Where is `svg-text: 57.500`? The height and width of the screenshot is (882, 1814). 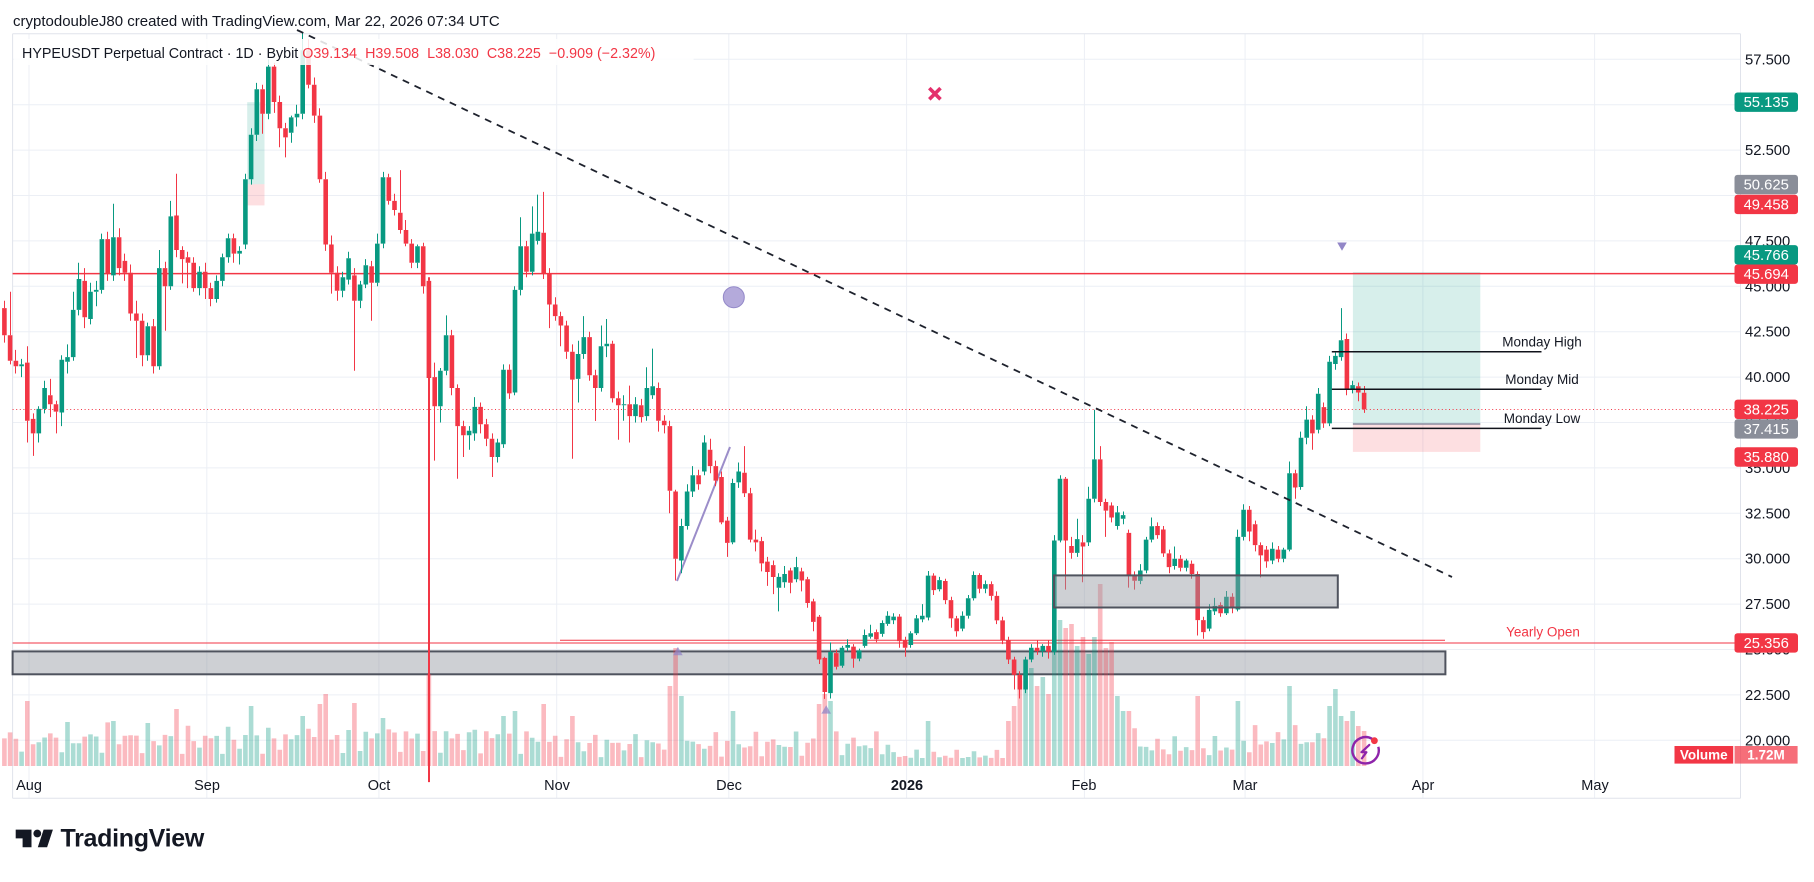
svg-text: 57.500 is located at coordinates (1767, 60).